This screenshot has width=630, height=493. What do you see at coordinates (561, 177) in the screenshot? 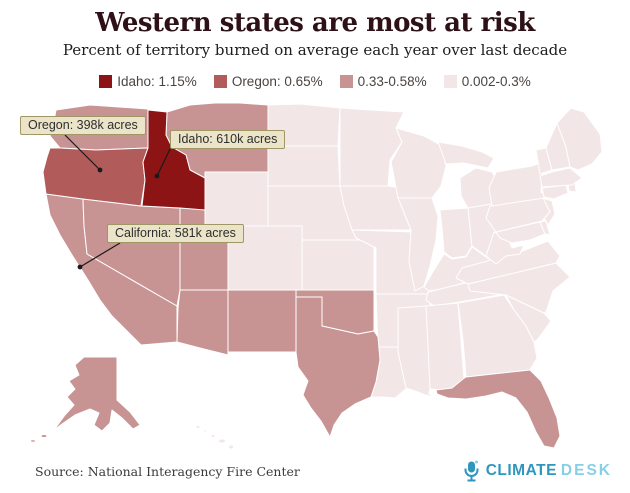
I see `state-MA` at bounding box center [561, 177].